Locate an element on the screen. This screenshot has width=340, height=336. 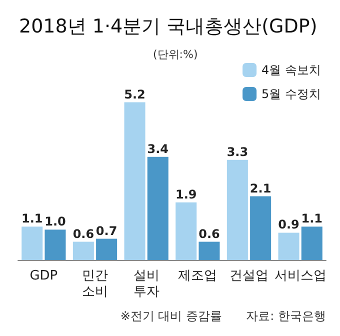
x-tick-label: 서비스업 is located at coordinates (300, 276).